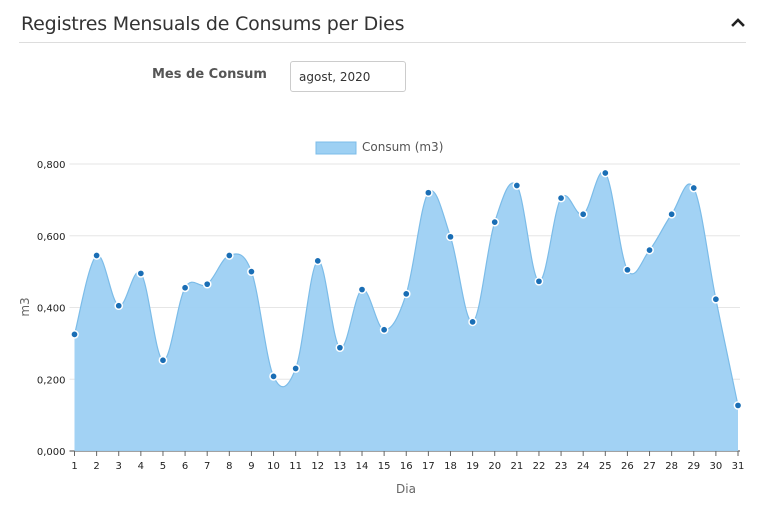 This screenshot has height=513, width=770. Describe the element at coordinates (627, 466) in the screenshot. I see `x-tick-label: 26` at that location.